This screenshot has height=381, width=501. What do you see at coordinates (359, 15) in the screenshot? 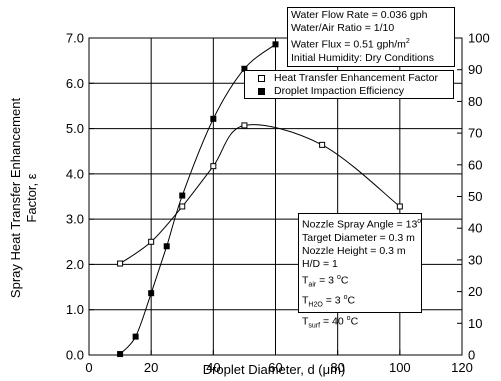
I see `water-flow-rate-text: Water Flow Rate = 0.036 gph` at bounding box center [359, 15].